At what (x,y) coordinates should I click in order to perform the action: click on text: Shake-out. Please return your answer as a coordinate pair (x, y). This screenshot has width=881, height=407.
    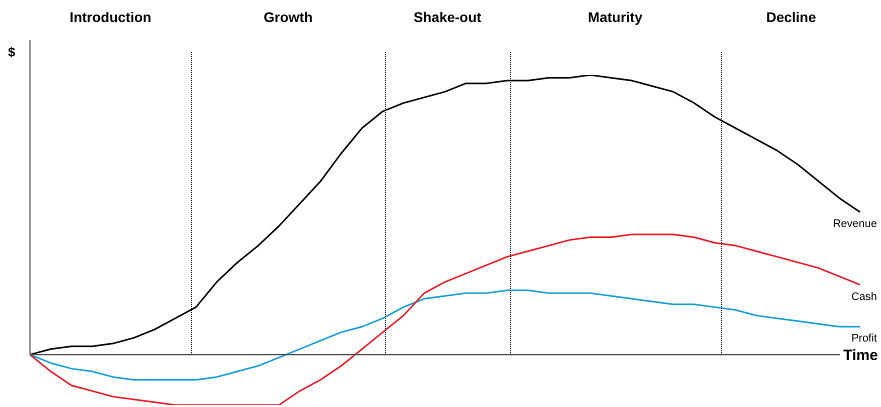
    Looking at the image, I should click on (448, 16).